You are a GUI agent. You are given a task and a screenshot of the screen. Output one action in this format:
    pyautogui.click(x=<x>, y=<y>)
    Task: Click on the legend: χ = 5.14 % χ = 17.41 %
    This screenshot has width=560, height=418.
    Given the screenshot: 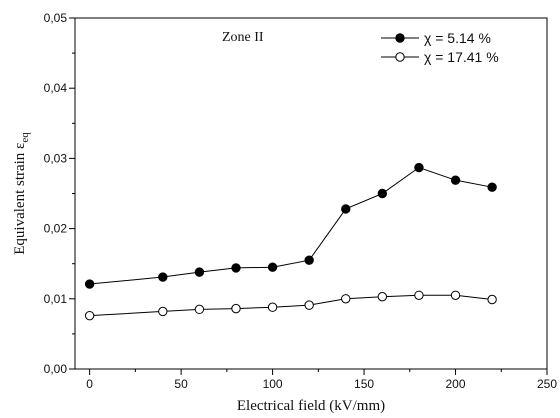 What is the action you would take?
    pyautogui.click(x=440, y=47)
    